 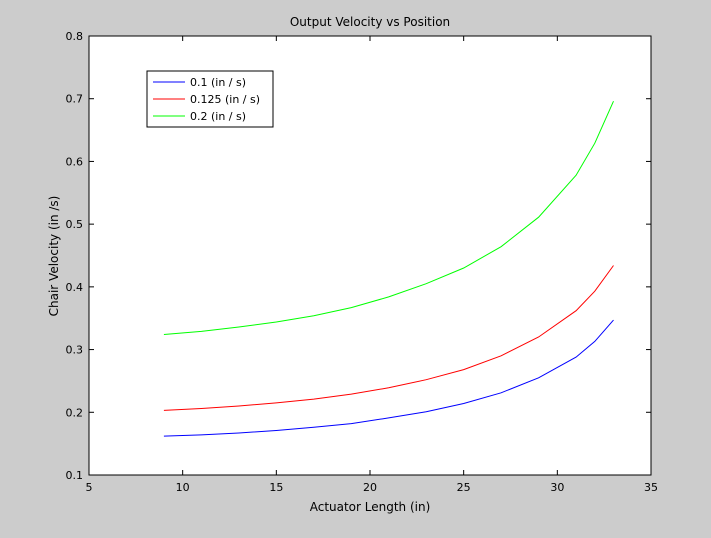 I want to click on y-tick-label: 0.4, so click(x=75, y=287).